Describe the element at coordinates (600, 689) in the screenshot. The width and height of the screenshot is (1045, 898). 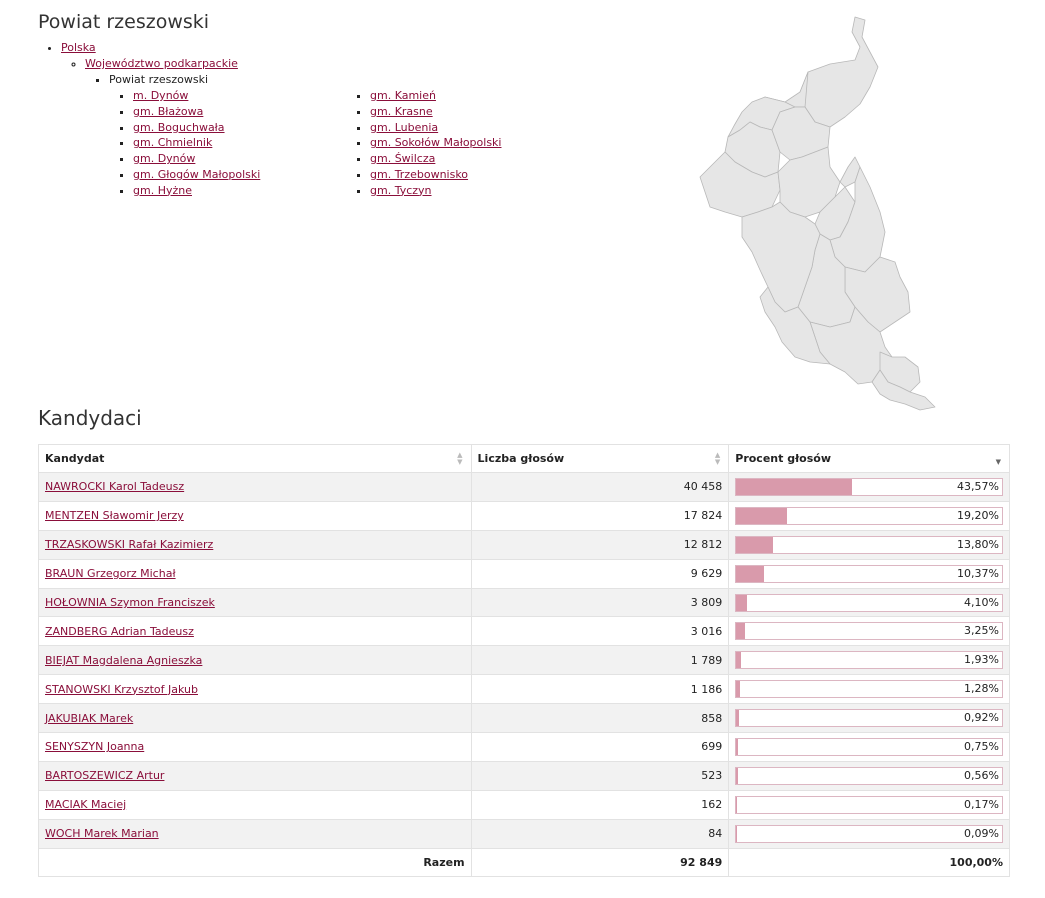
I see `votes-cell: 1 186` at that location.